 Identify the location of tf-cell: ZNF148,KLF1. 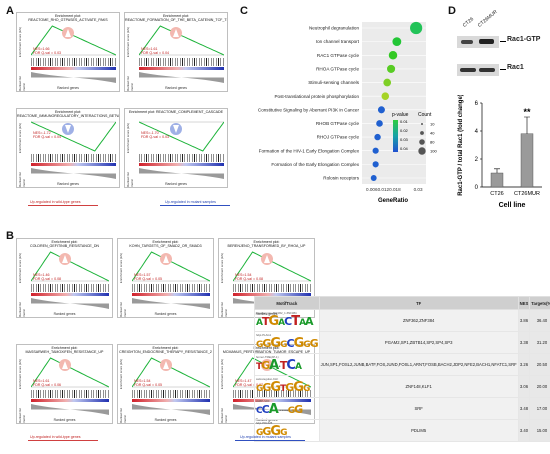
(418, 386).